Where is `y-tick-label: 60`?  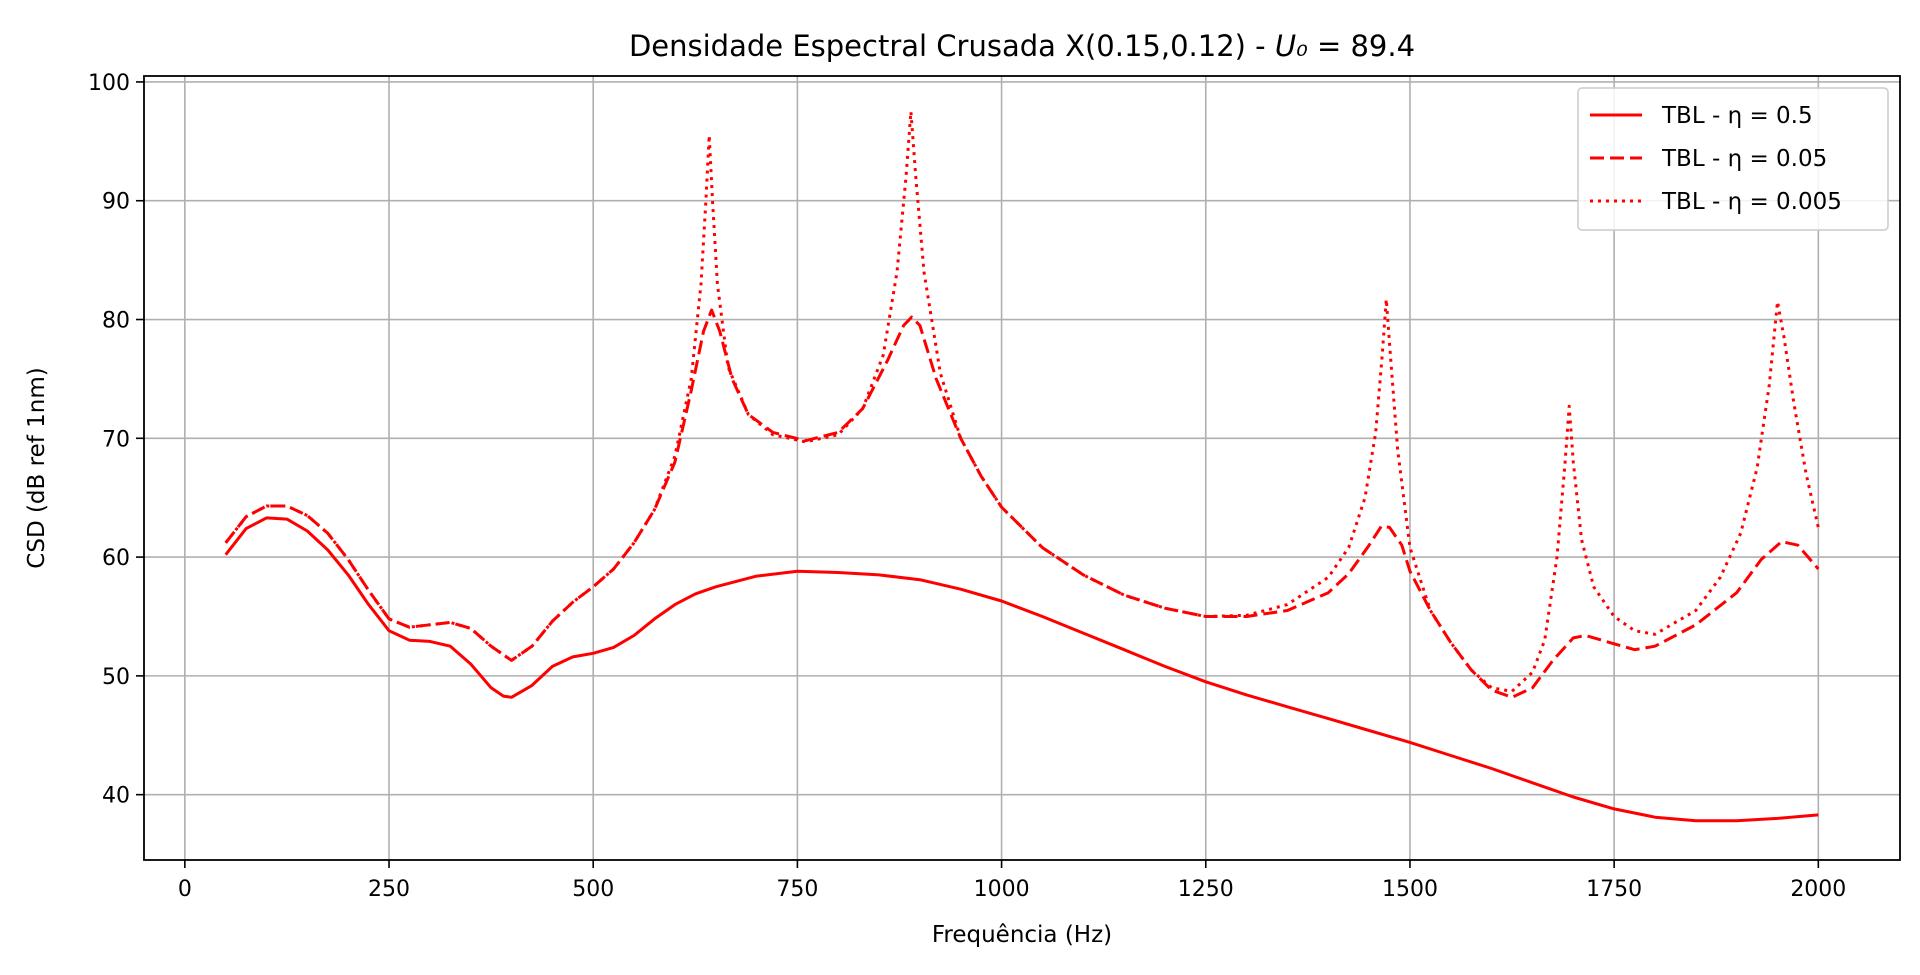
y-tick-label: 60 is located at coordinates (116, 558).